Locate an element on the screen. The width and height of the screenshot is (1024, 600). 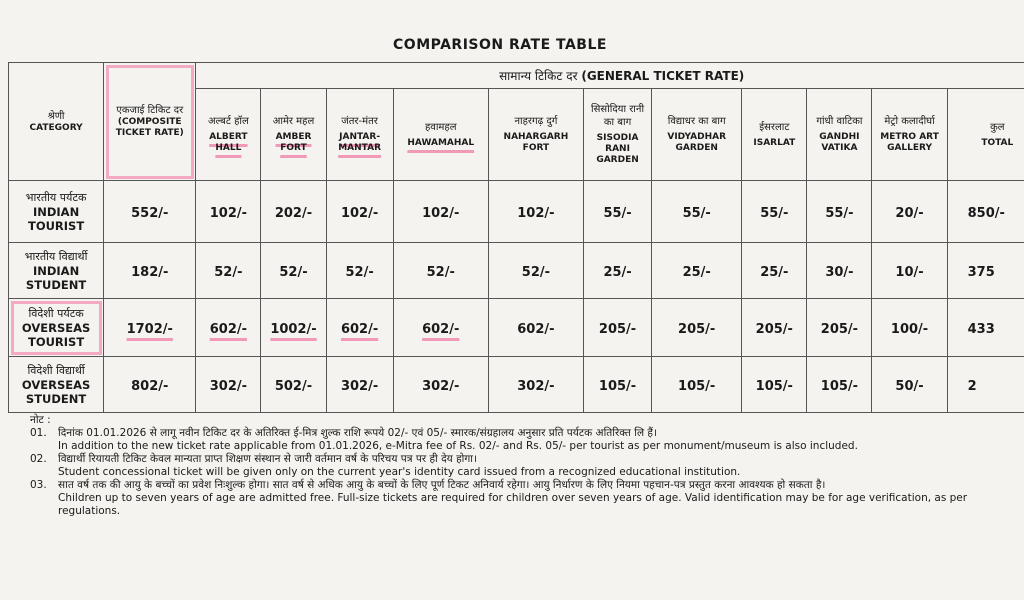
row-label: भारतीय पर्यटक INDIAN TOURIST is located at coordinates (56, 211).